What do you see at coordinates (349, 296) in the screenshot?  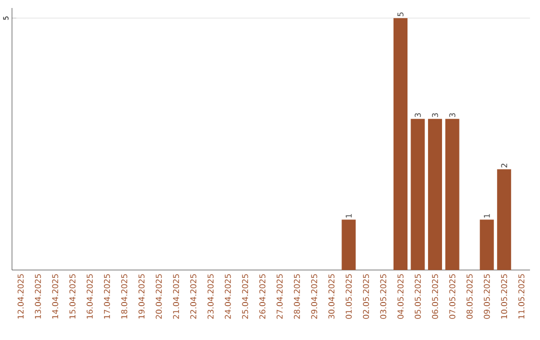 I see `x-tick-label: 01.05.2025` at bounding box center [349, 296].